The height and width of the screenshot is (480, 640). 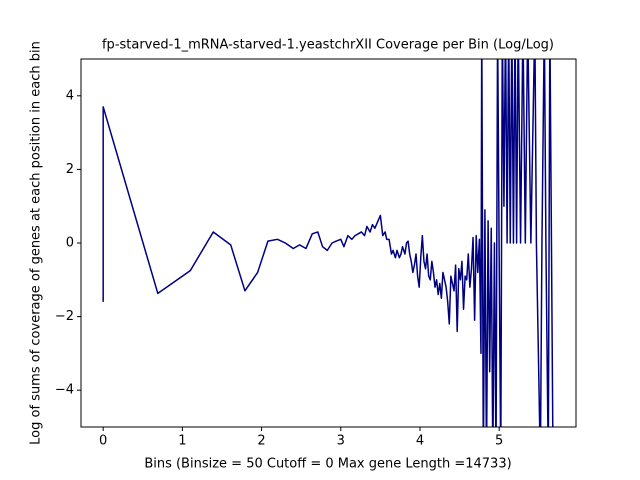 What do you see at coordinates (70, 243) in the screenshot?
I see `y-tick-label: 0` at bounding box center [70, 243].